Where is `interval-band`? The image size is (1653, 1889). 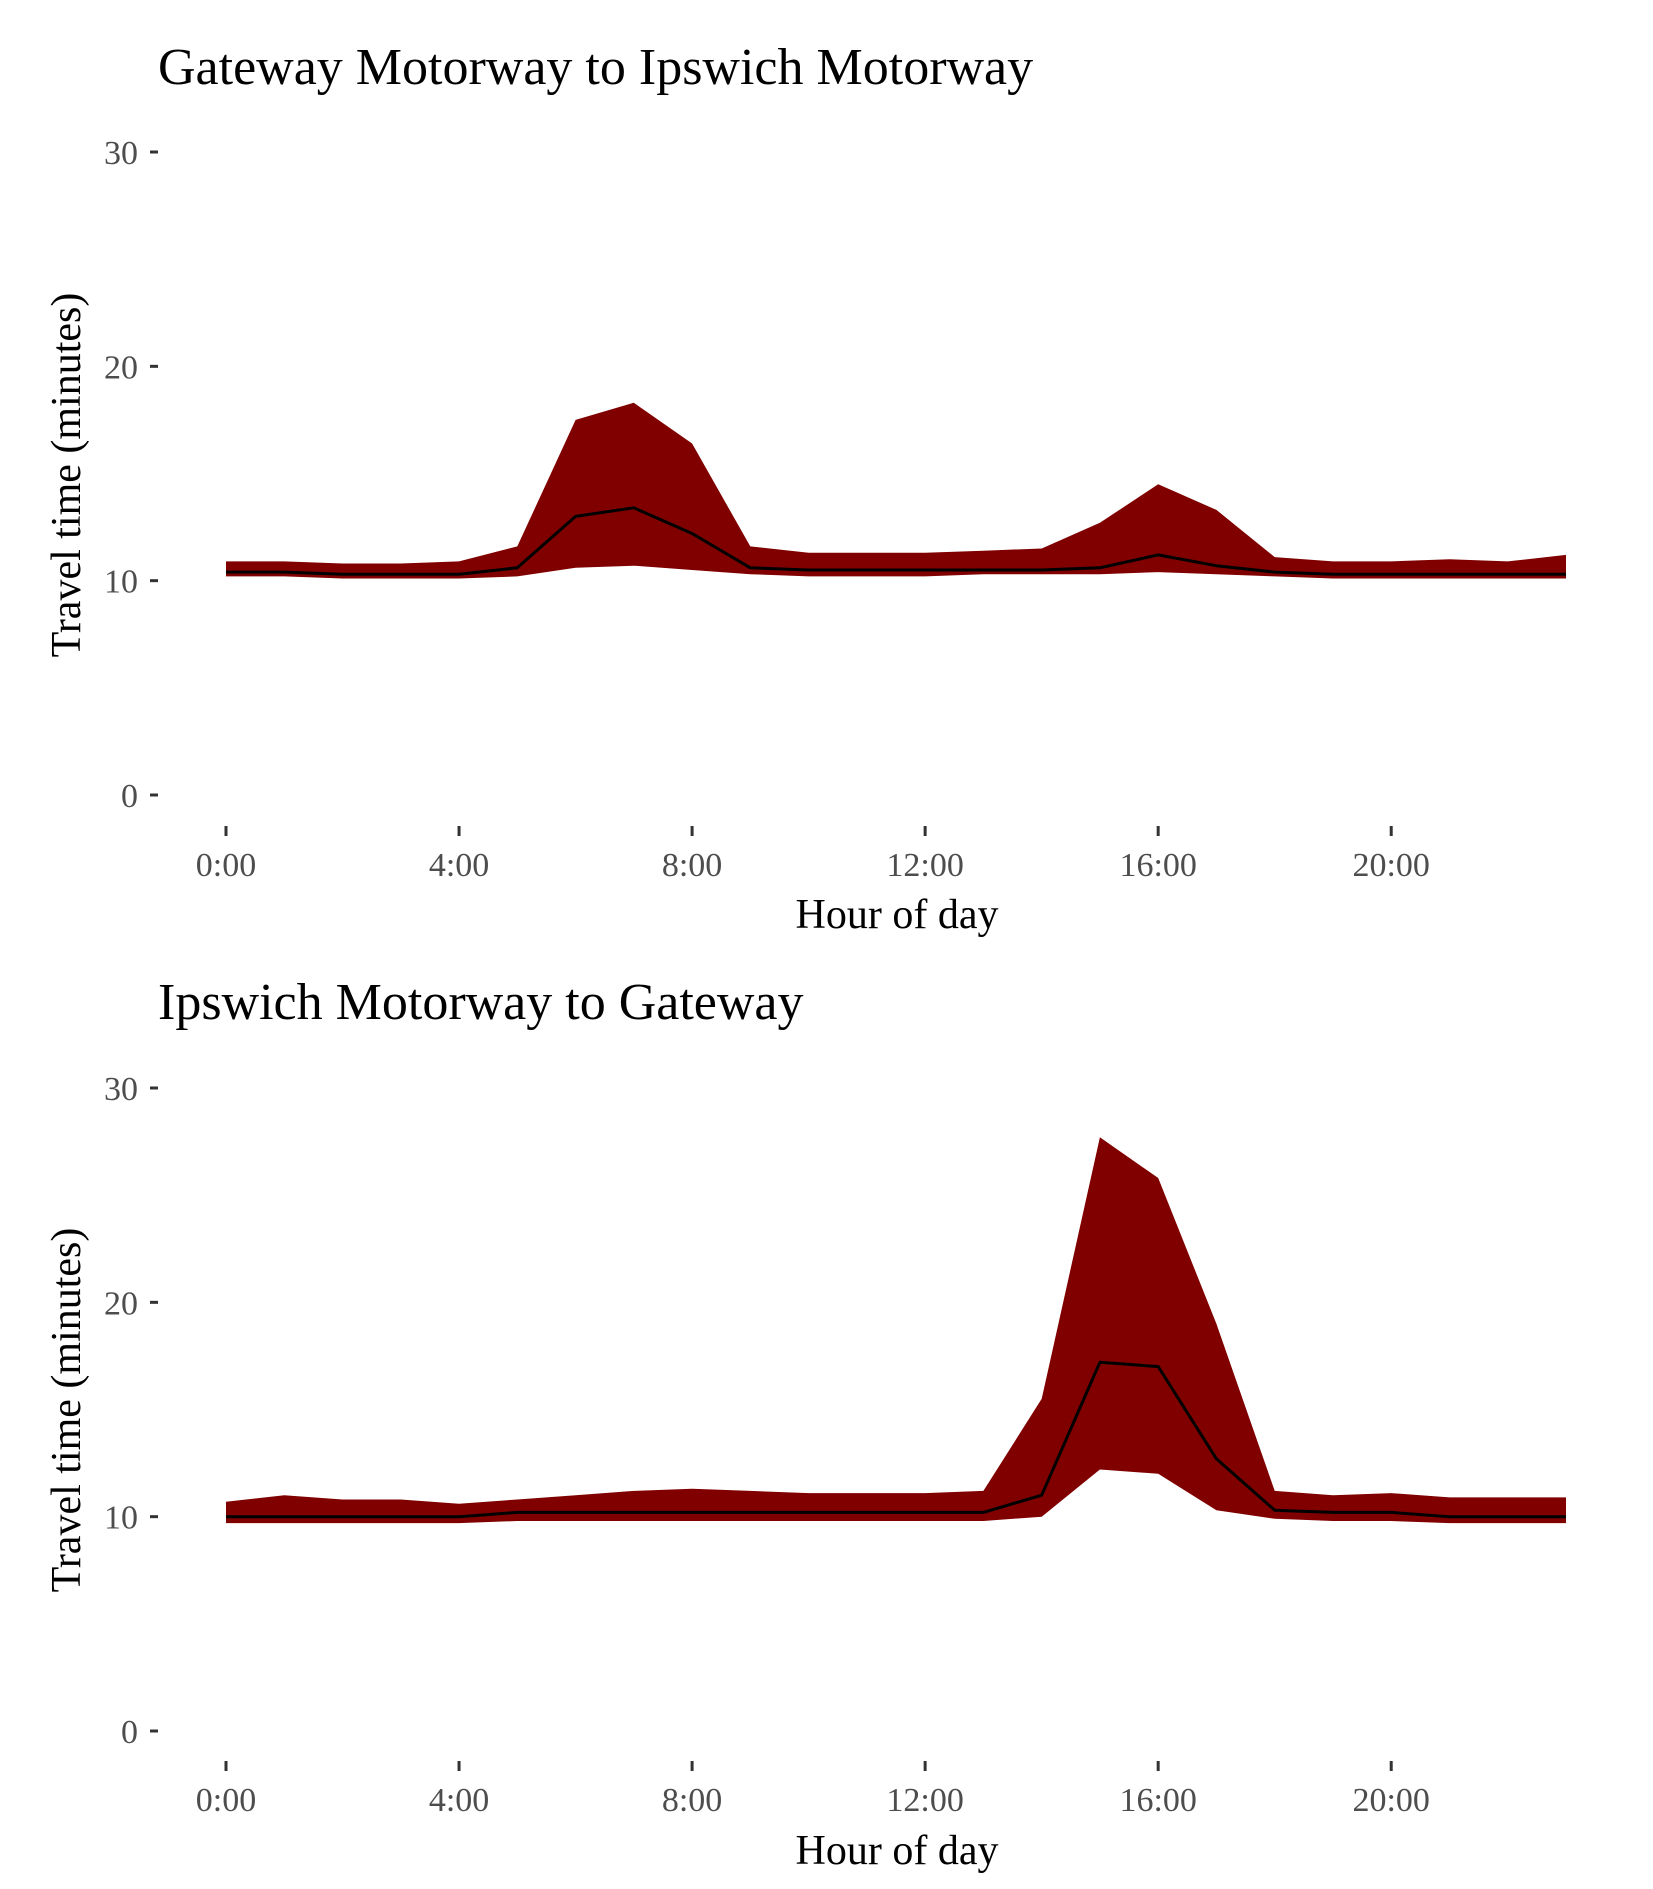 interval-band is located at coordinates (896, 490).